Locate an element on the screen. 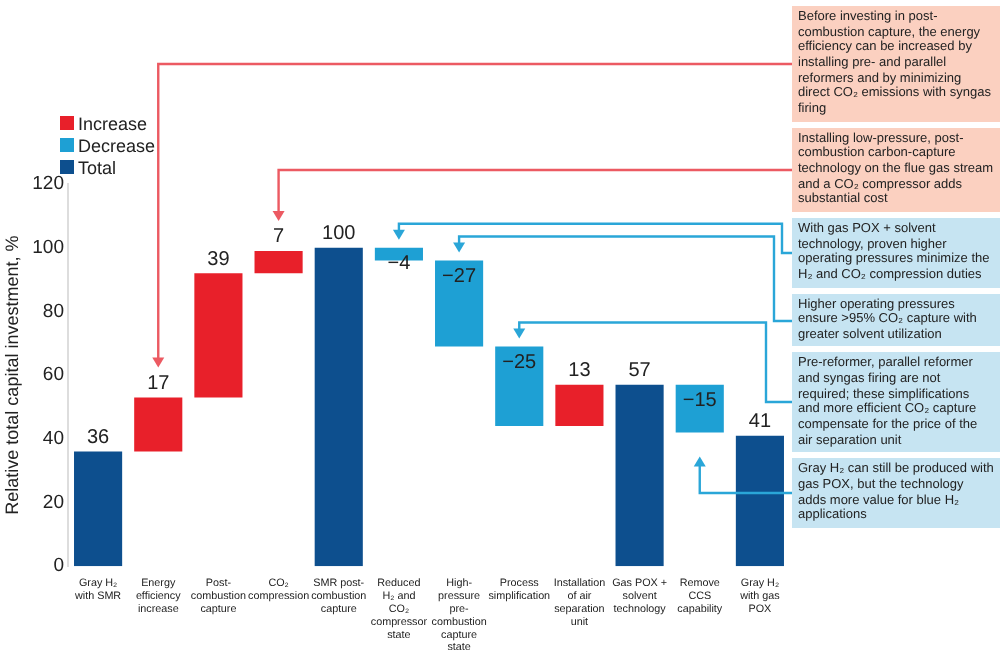  legend-label: Decrease is located at coordinates (117, 145).